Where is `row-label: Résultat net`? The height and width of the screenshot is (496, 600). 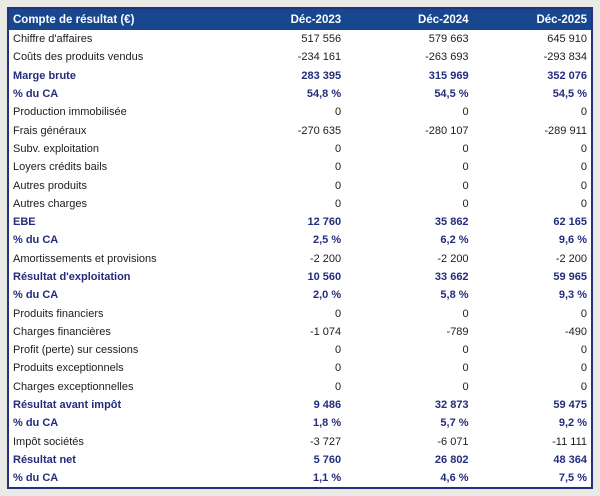
row-label: Résultat net is located at coordinates (44, 459).